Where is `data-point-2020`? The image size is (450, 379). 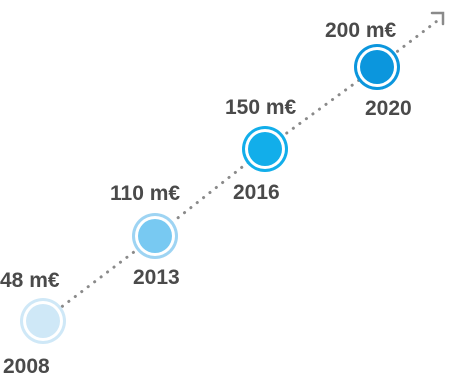 data-point-2020 is located at coordinates (377, 67).